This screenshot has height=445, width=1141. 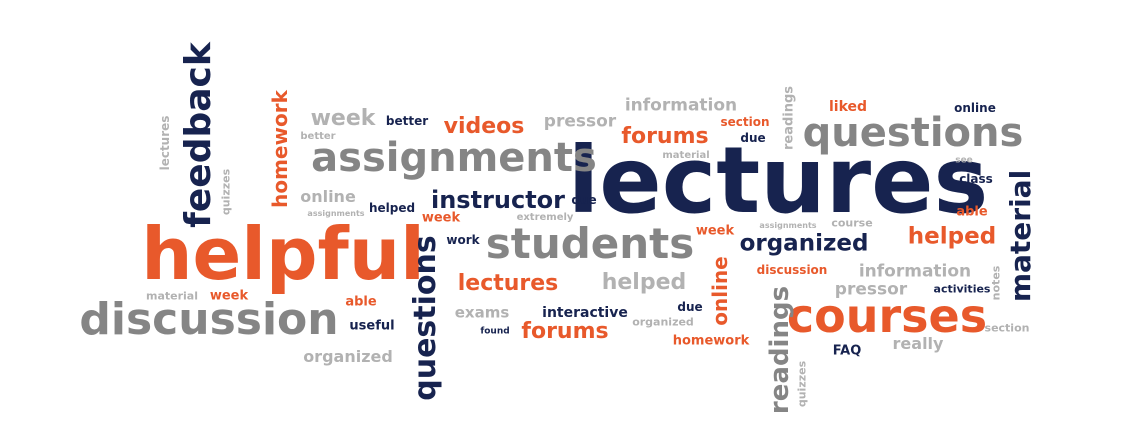 What do you see at coordinates (508, 283) in the screenshot?
I see `word-lectures-medium: lectures` at bounding box center [508, 283].